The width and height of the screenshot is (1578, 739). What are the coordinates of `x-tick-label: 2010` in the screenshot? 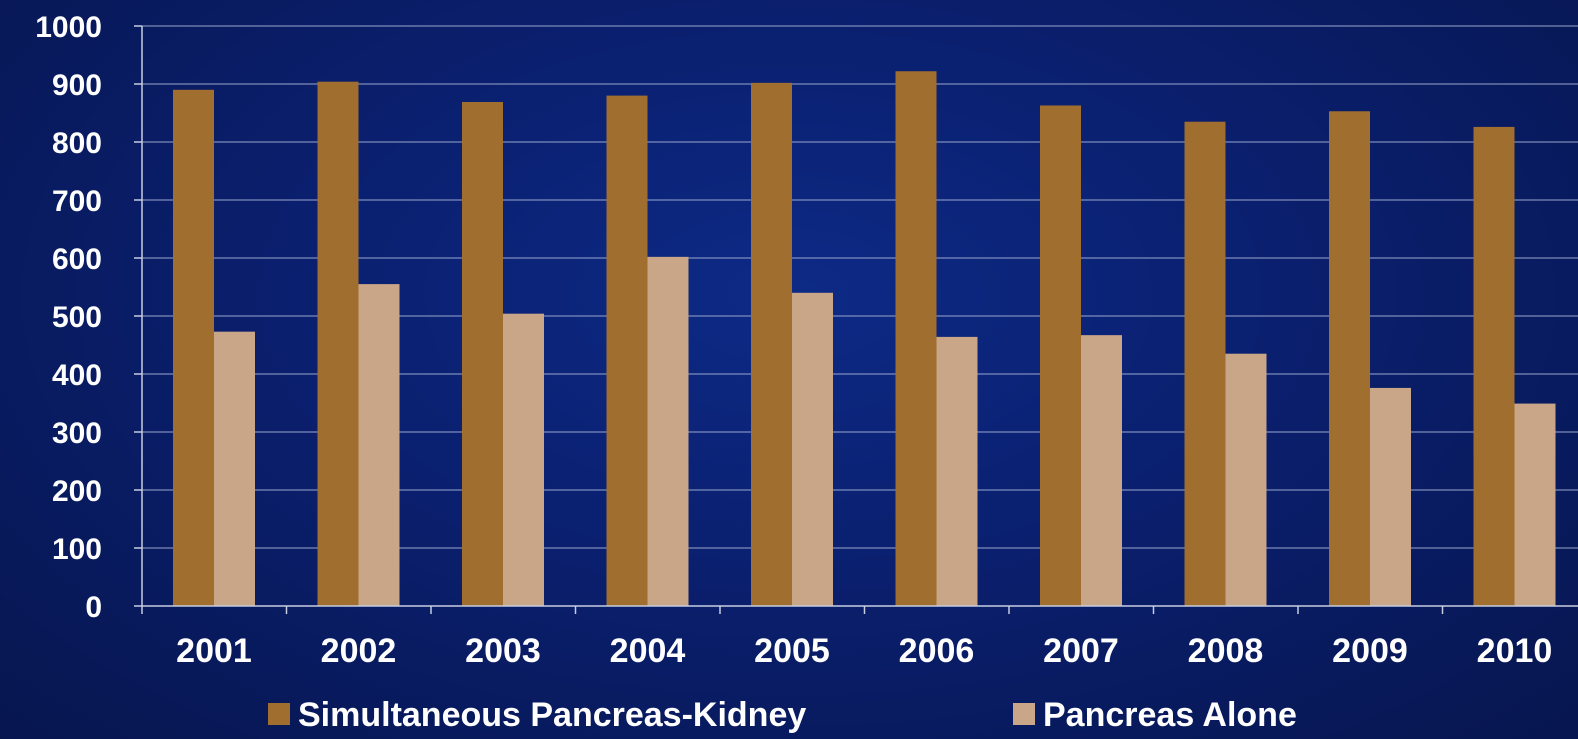 It's located at (1515, 651).